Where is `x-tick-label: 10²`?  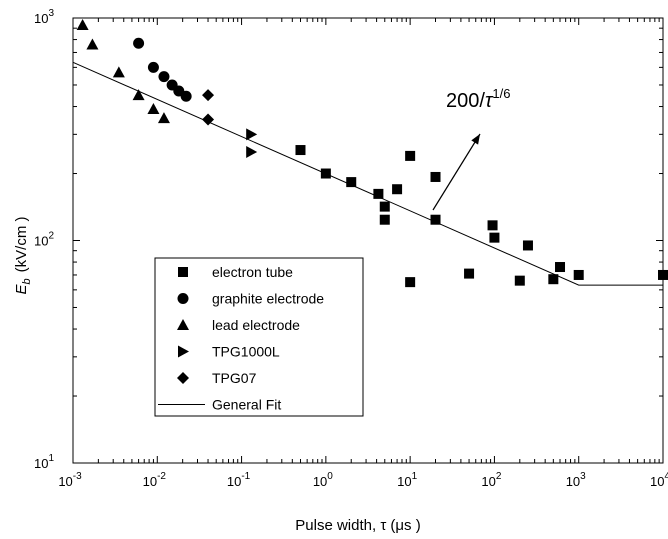 x-tick-label: 10² is located at coordinates (491, 480).